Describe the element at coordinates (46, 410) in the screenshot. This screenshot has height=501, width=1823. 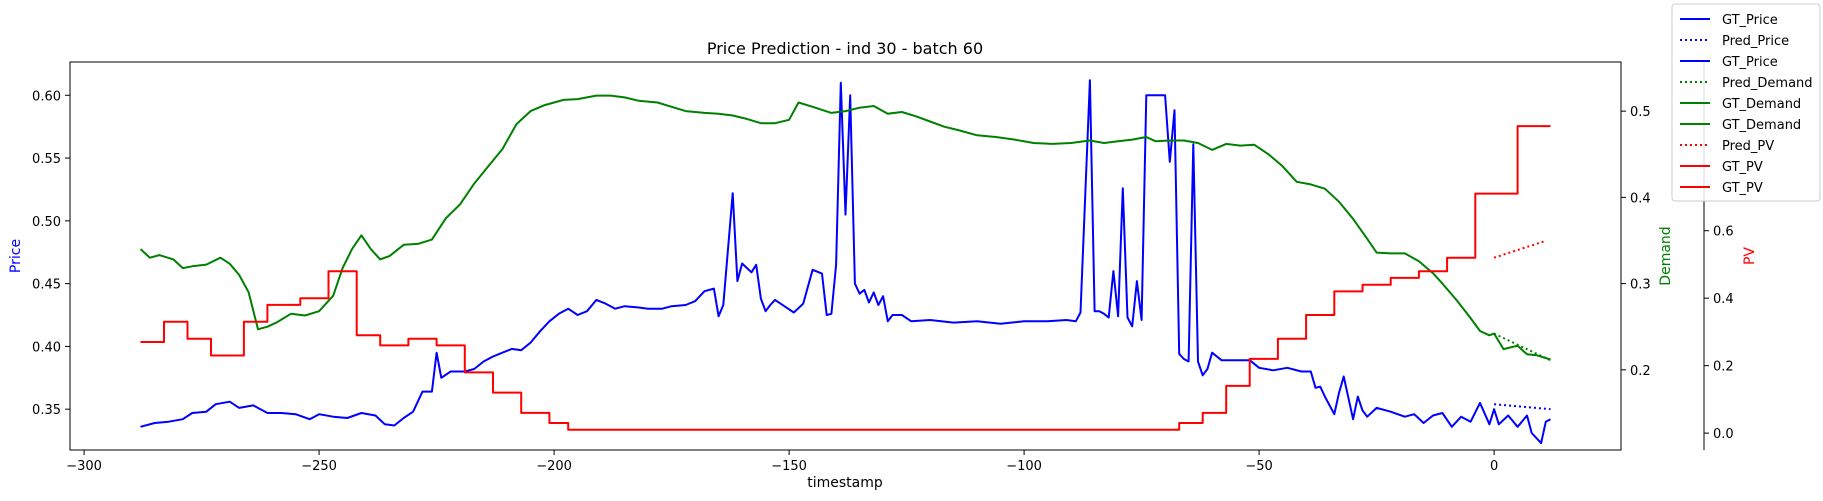
I see `price-tick-label: 0.35` at that location.